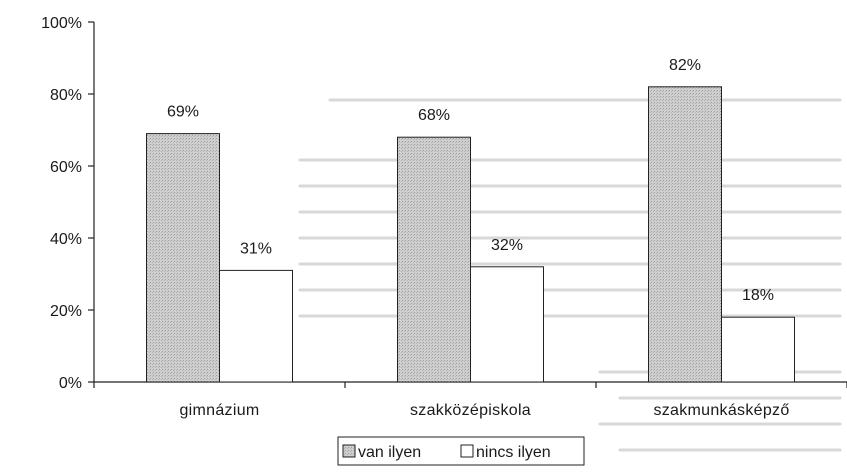 This screenshot has height=474, width=847. Describe the element at coordinates (758, 295) in the screenshot. I see `data-label: 18%` at that location.